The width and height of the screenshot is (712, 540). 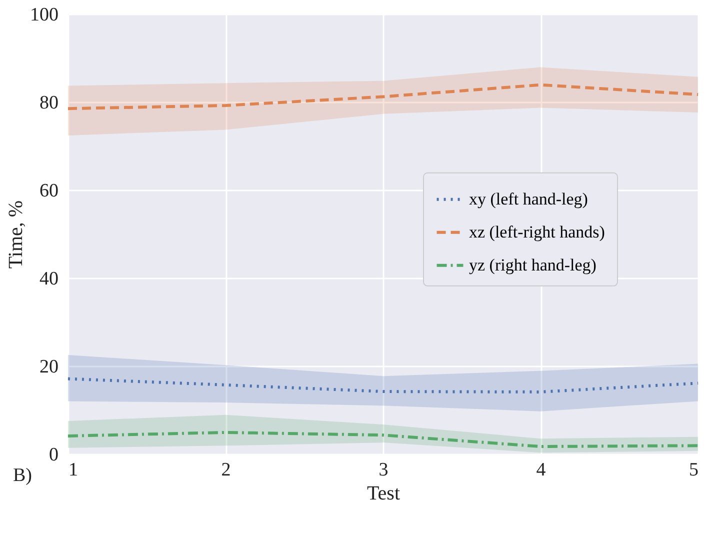 I want to click on y-tick-label: 60, so click(x=49, y=191).